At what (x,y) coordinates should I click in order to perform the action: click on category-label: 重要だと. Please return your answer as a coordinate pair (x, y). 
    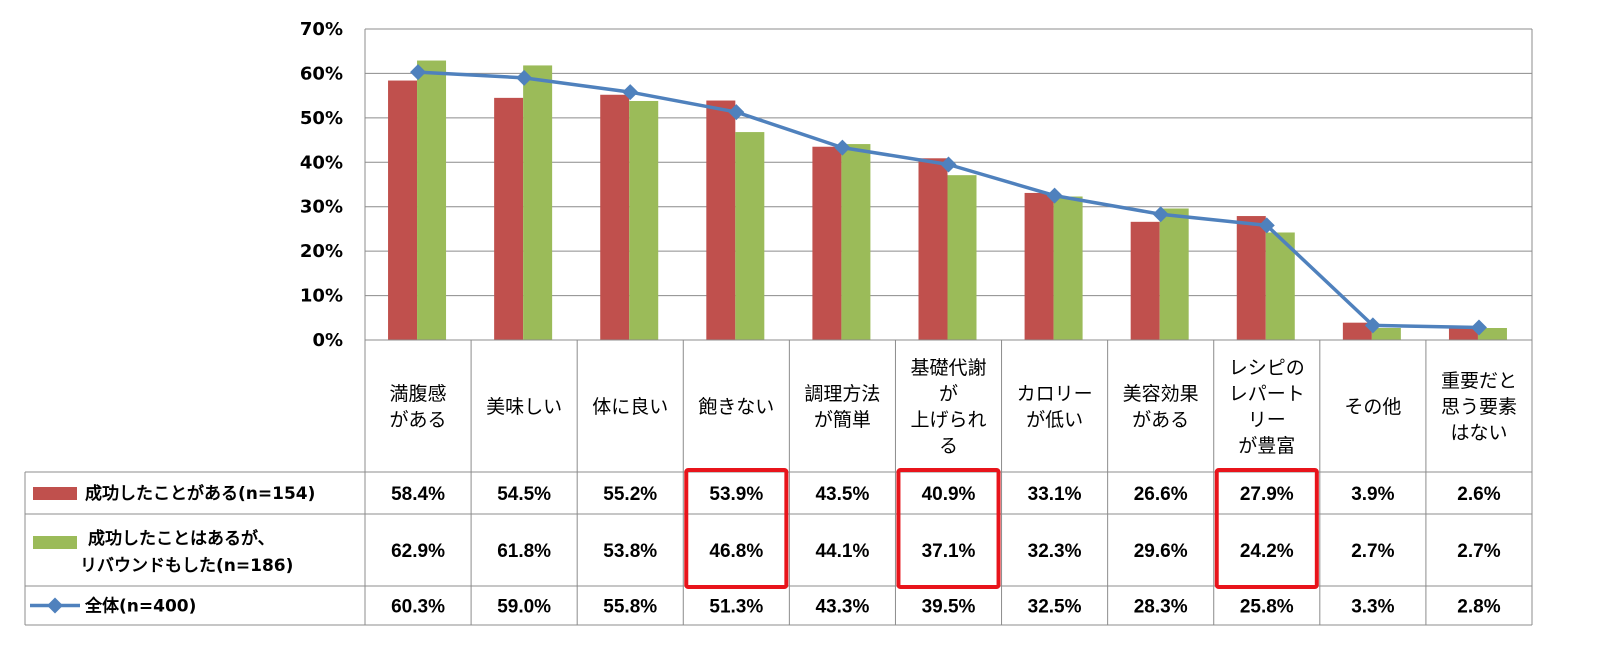
    Looking at the image, I should click on (1479, 381).